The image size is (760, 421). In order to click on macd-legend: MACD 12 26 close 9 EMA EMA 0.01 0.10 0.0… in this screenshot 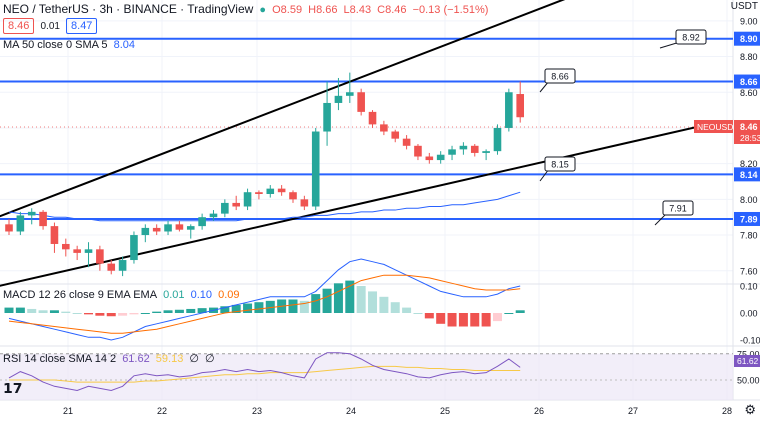, I will do `click(123, 295)`.